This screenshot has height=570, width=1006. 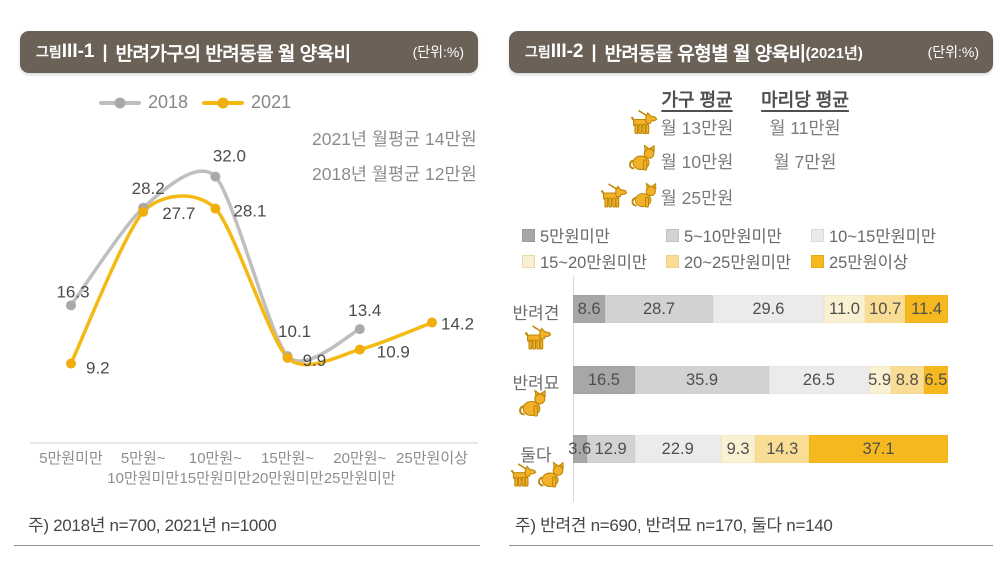 I want to click on bar-segment-value: 35.9, so click(x=702, y=379).